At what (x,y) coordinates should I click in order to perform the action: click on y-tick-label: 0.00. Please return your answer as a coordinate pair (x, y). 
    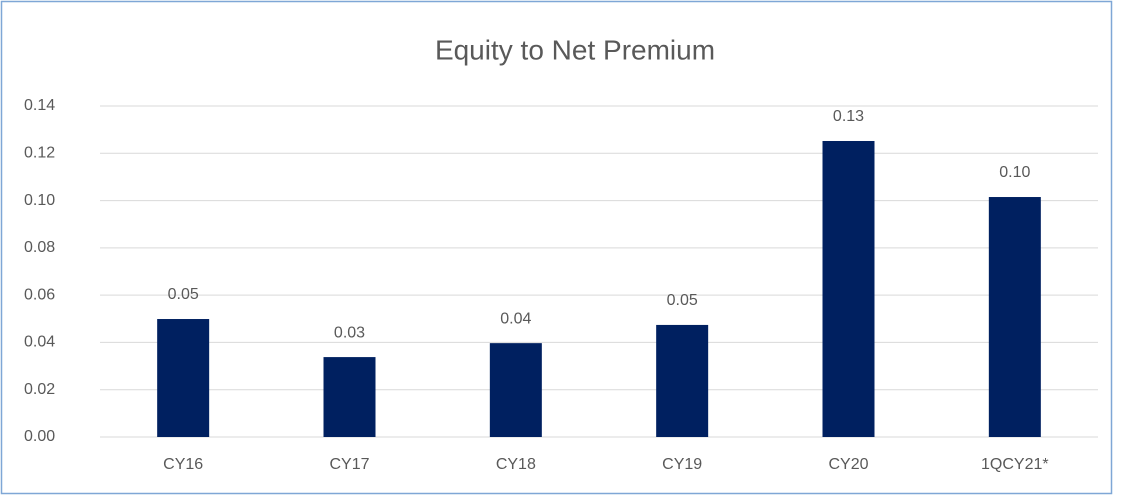
    Looking at the image, I should click on (39, 436).